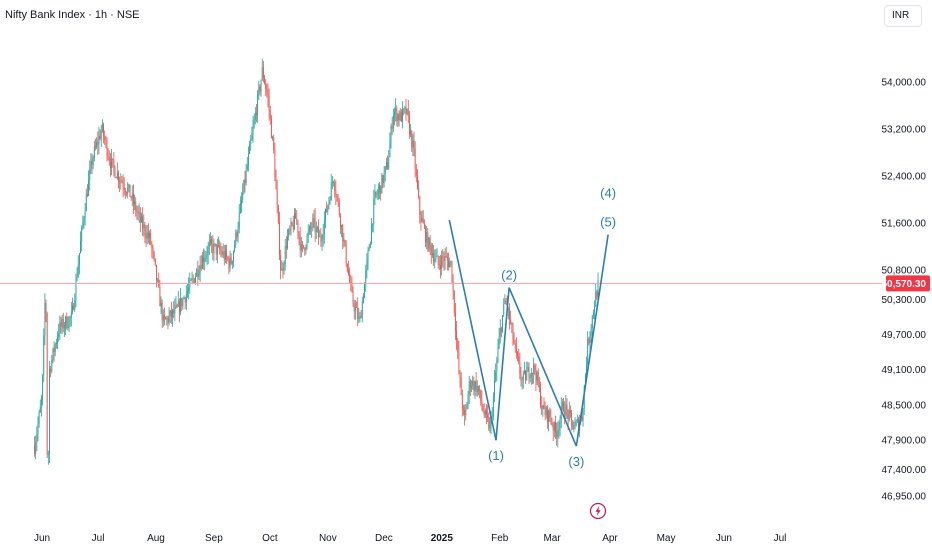 Image resolution: width=932 pixels, height=555 pixels. I want to click on wave-label: (3), so click(576, 461).